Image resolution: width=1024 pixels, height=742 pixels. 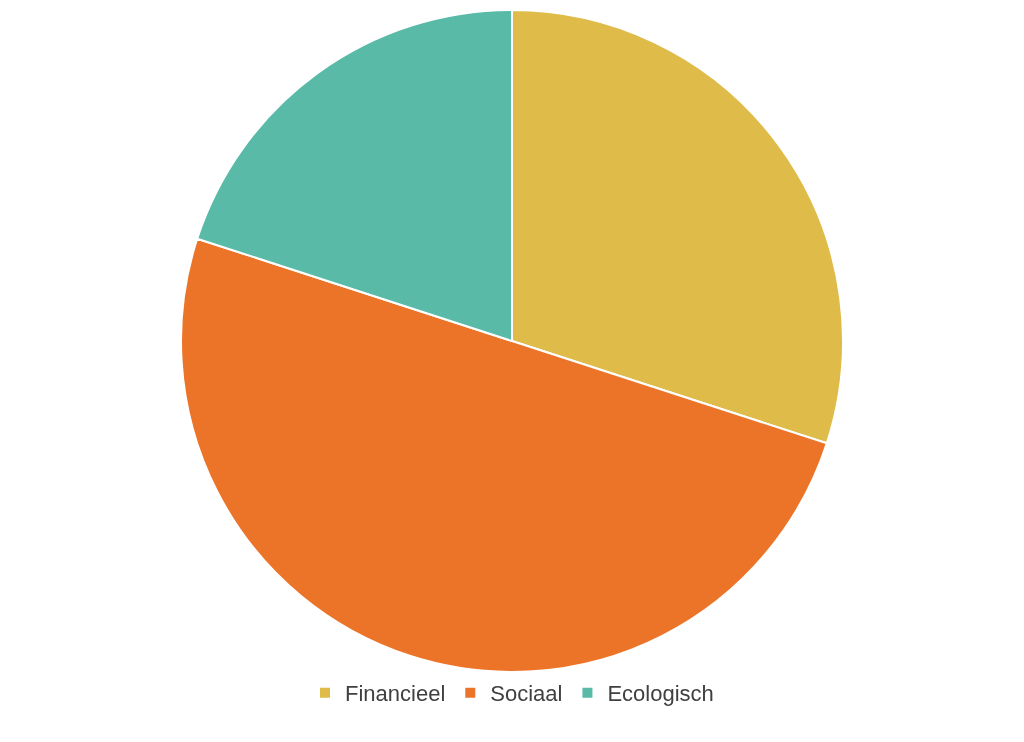 I want to click on legend-label: Financieel, so click(x=395, y=694).